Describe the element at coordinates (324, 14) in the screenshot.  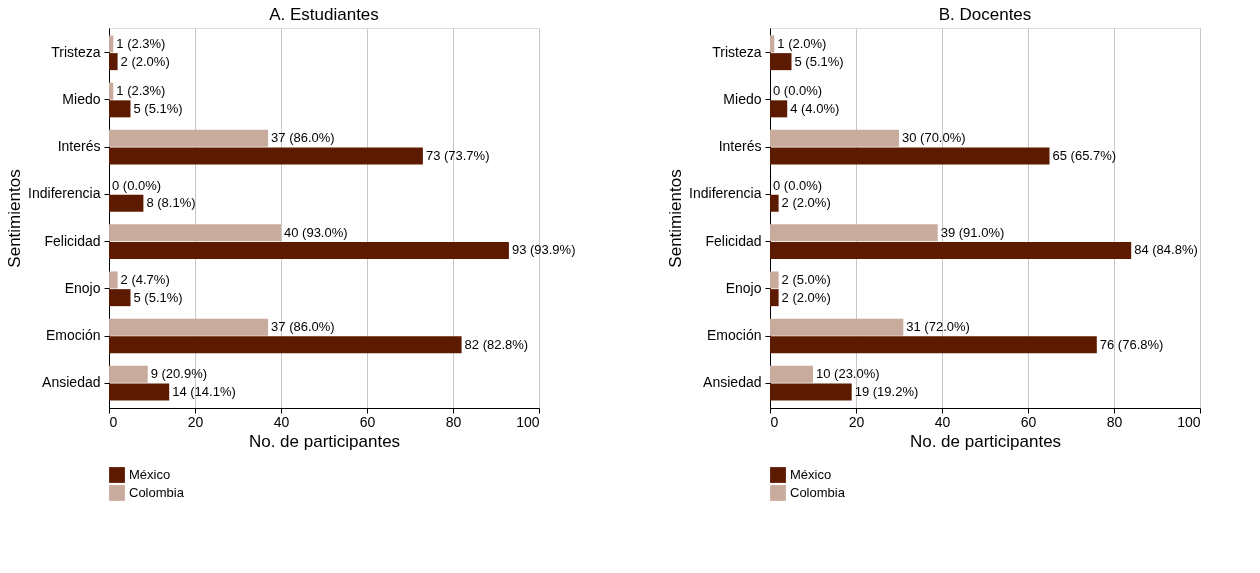
I see `chart-title: A. Estudiantes` at that location.